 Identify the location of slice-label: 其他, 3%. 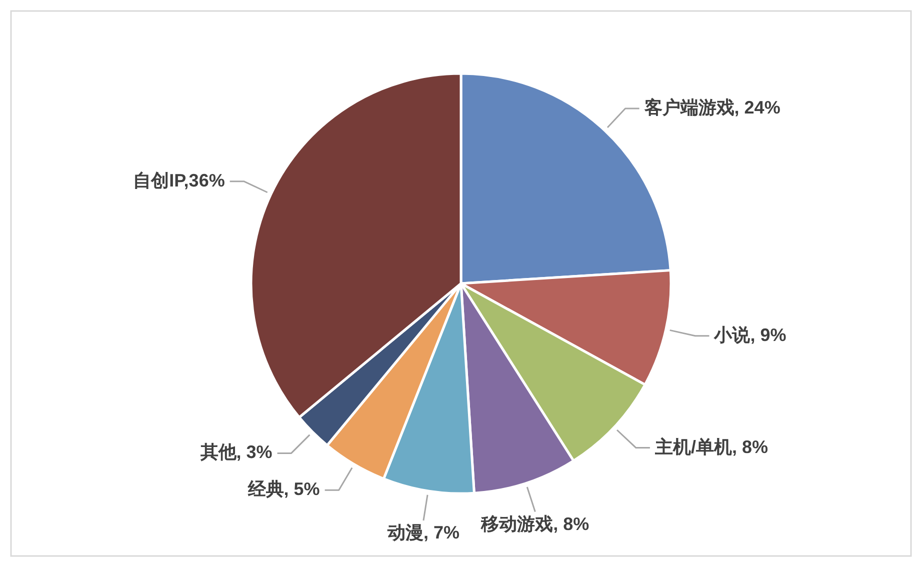
(235, 452).